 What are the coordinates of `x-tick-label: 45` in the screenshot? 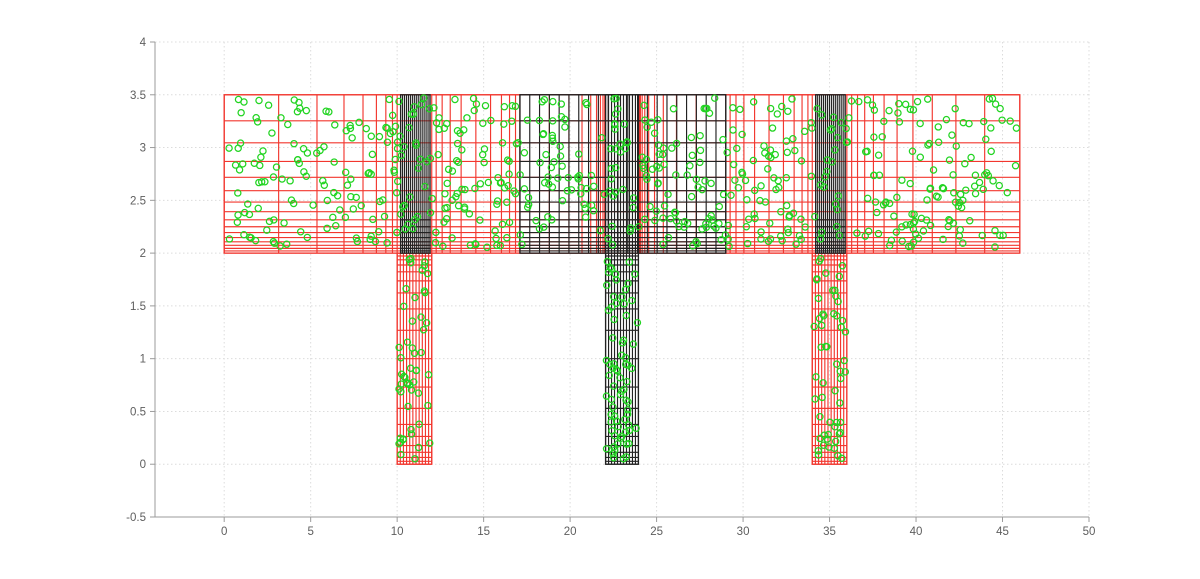 It's located at (1002, 532).